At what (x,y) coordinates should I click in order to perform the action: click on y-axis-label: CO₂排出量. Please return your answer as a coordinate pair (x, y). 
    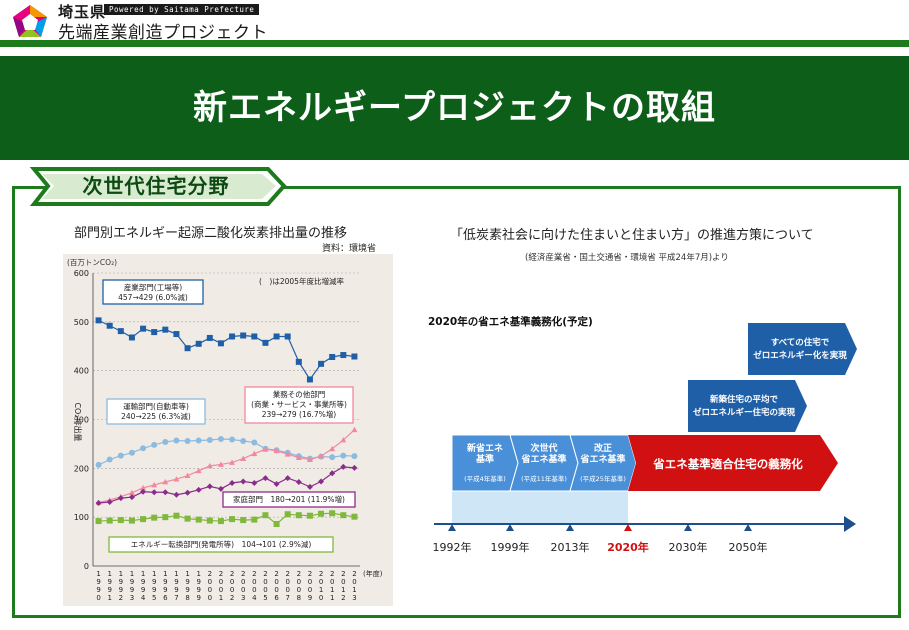
    Looking at the image, I should click on (78, 421).